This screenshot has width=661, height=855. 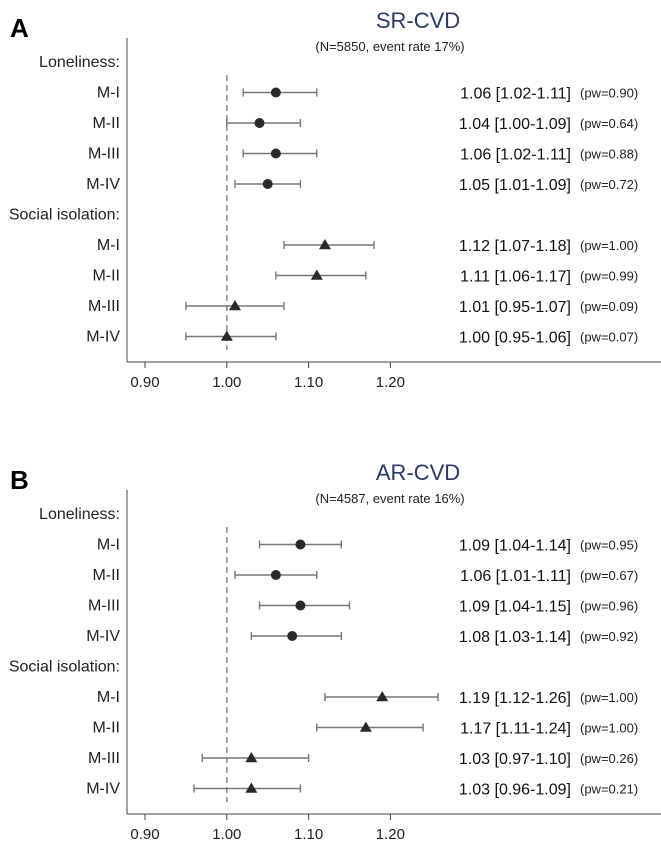 What do you see at coordinates (515, 790) in the screenshot?
I see `ci-text: 1.03 [0.96-1.09]` at bounding box center [515, 790].